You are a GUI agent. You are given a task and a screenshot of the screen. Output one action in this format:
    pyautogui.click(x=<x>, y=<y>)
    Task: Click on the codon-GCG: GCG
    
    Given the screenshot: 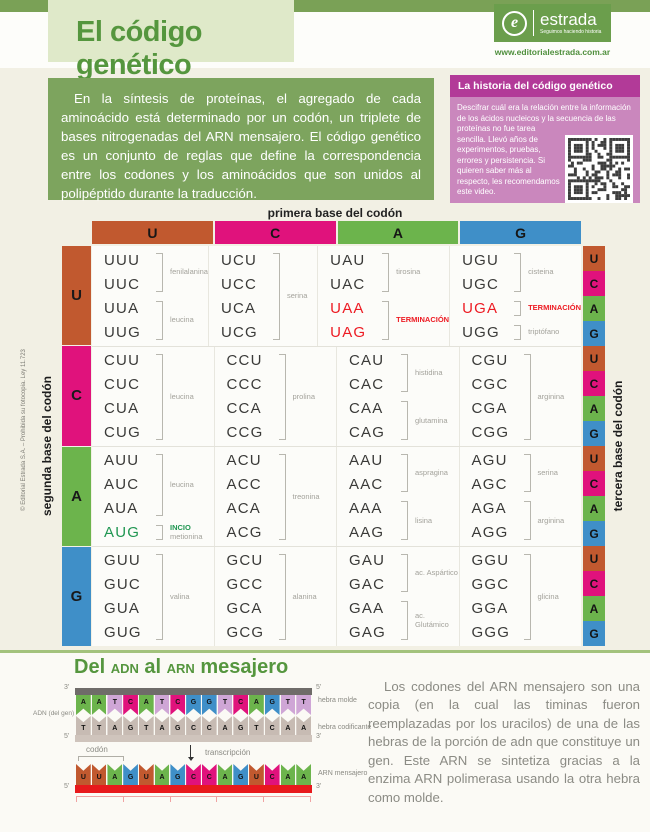 What is the action you would take?
    pyautogui.click(x=245, y=632)
    